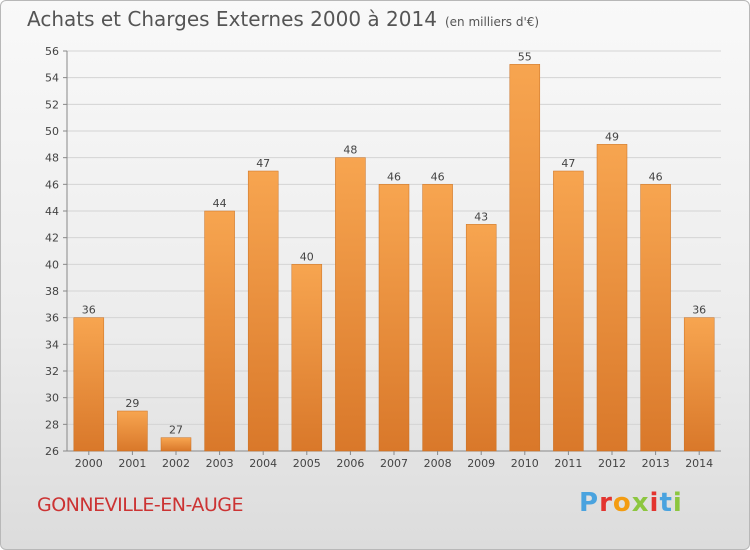  Describe the element at coordinates (140, 505) in the screenshot. I see `commune-name: GONNEVILLE-EN-AUGE` at that location.